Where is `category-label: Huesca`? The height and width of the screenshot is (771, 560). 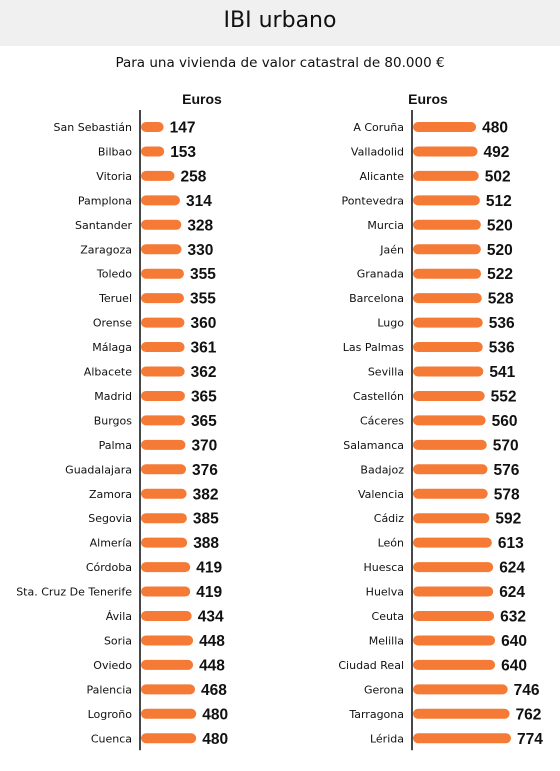
category-label: Huesca is located at coordinates (383, 567).